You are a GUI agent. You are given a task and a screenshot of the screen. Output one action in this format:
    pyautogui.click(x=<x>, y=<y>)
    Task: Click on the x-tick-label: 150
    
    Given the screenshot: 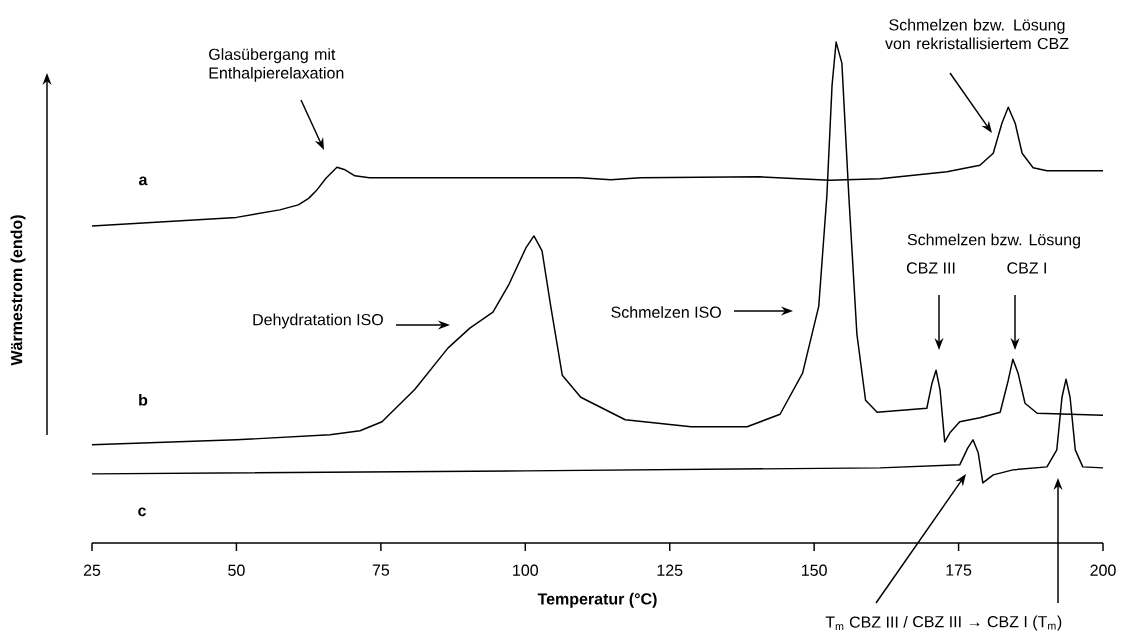 What is the action you would take?
    pyautogui.click(x=814, y=570)
    